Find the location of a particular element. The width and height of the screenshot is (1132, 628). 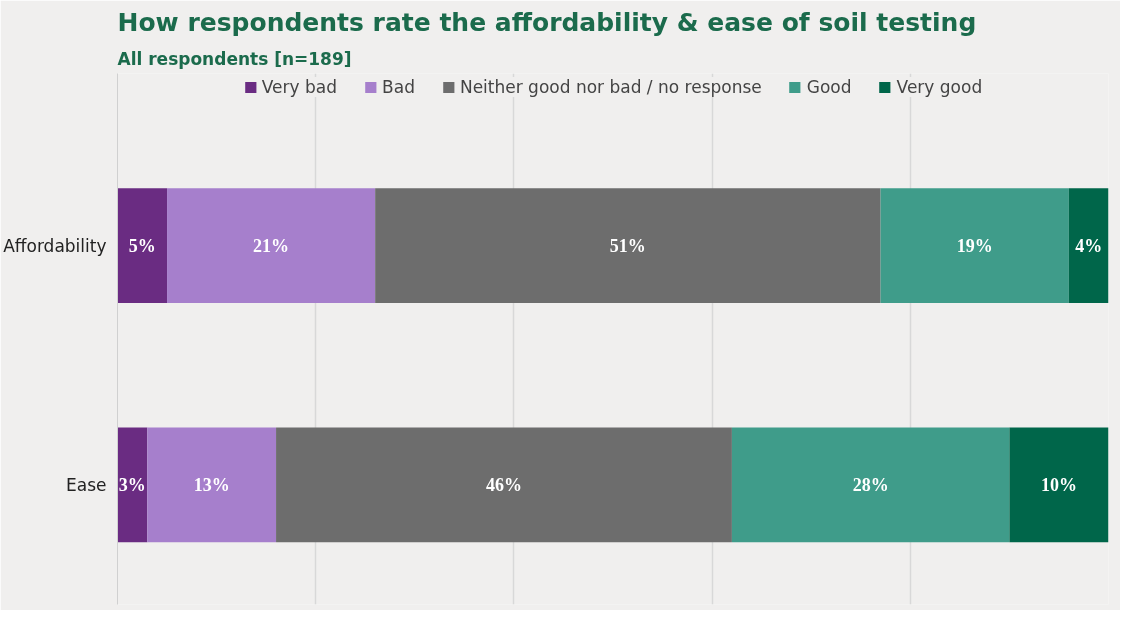

data-label: 4% is located at coordinates (1089, 245).